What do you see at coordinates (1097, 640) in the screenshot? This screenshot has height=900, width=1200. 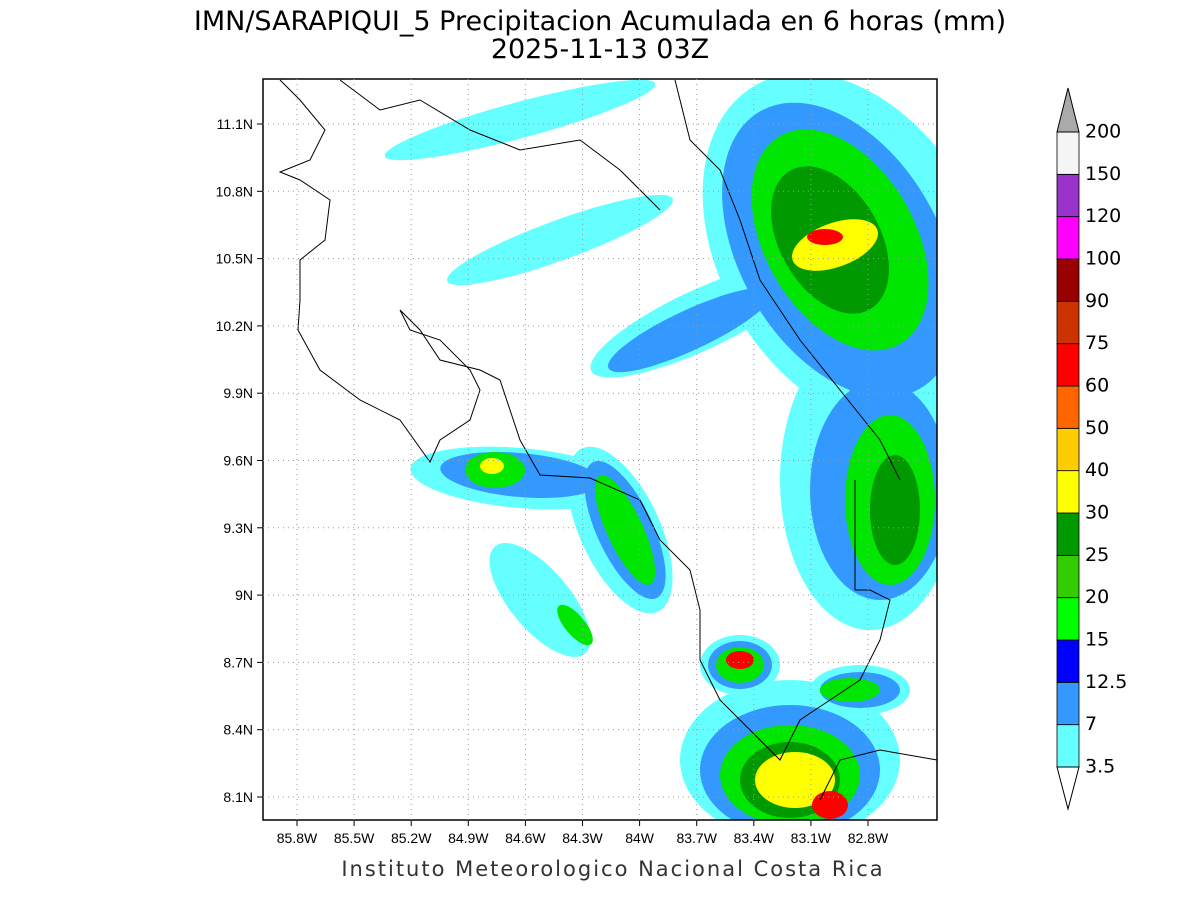 I see `colorbar-label: 15` at bounding box center [1097, 640].